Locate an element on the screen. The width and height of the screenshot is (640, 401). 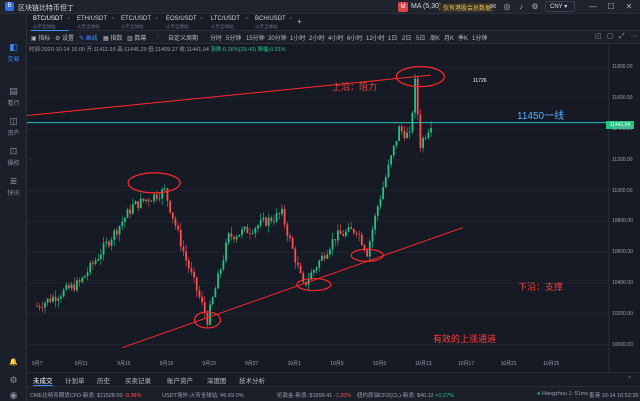
ma-badge-icon: M is located at coordinates (403, 7).